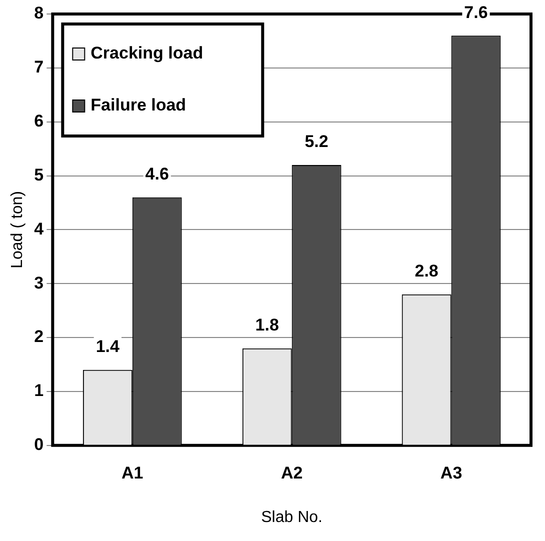  Describe the element at coordinates (267, 325) in the screenshot. I see `data-label: 1.8` at that location.